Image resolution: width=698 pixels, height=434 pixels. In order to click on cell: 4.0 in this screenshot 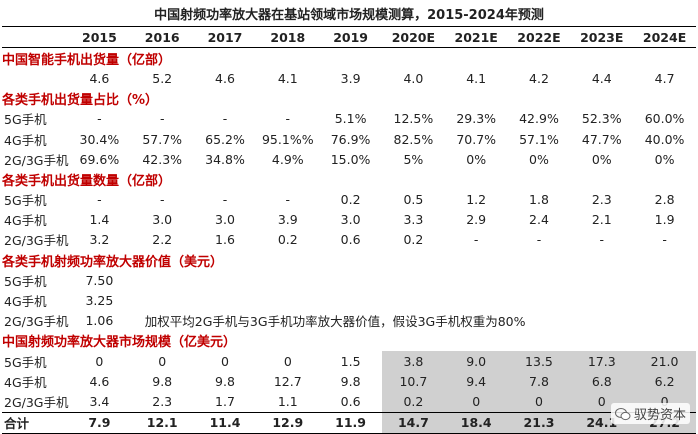, I will do `click(413, 78)`.